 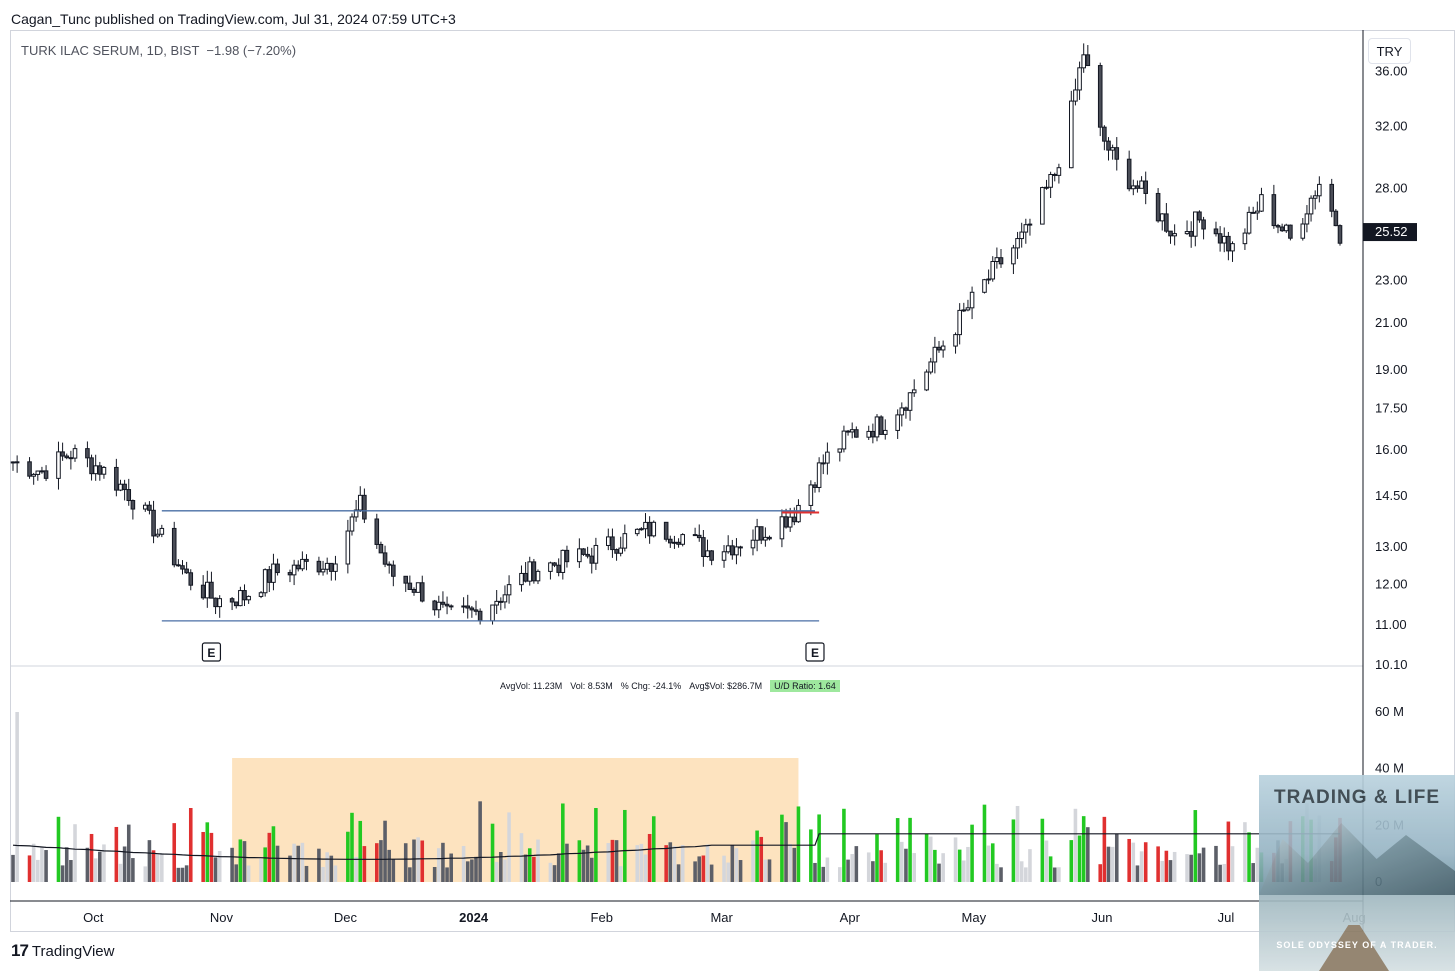 I want to click on time-tick-label: May, so click(x=974, y=917).